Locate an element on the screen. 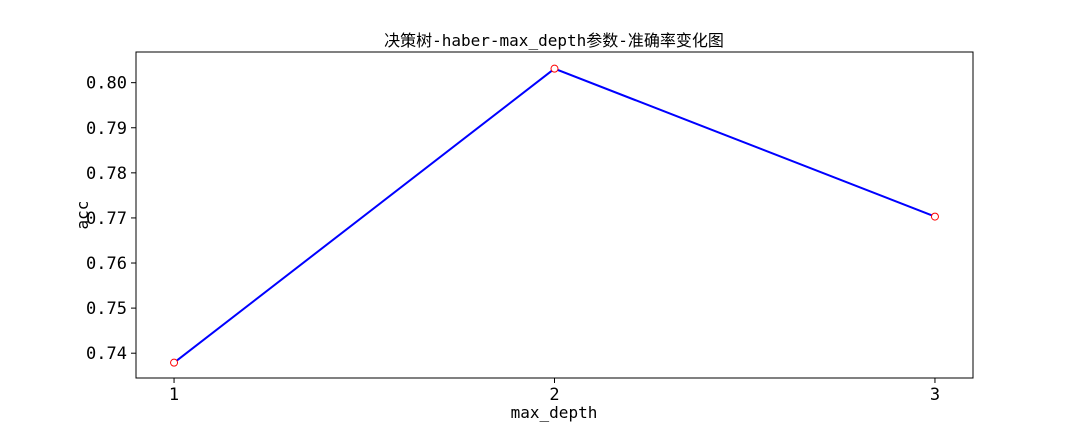  chart-title: 决策树-haber-max_depth参数-准确率变化图 is located at coordinates (554, 40).